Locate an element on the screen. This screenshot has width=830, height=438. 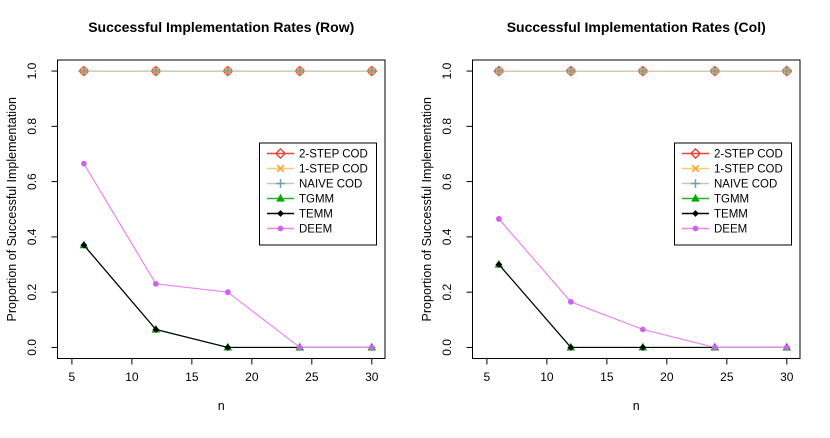
x-shape is located at coordinates (280, 168).